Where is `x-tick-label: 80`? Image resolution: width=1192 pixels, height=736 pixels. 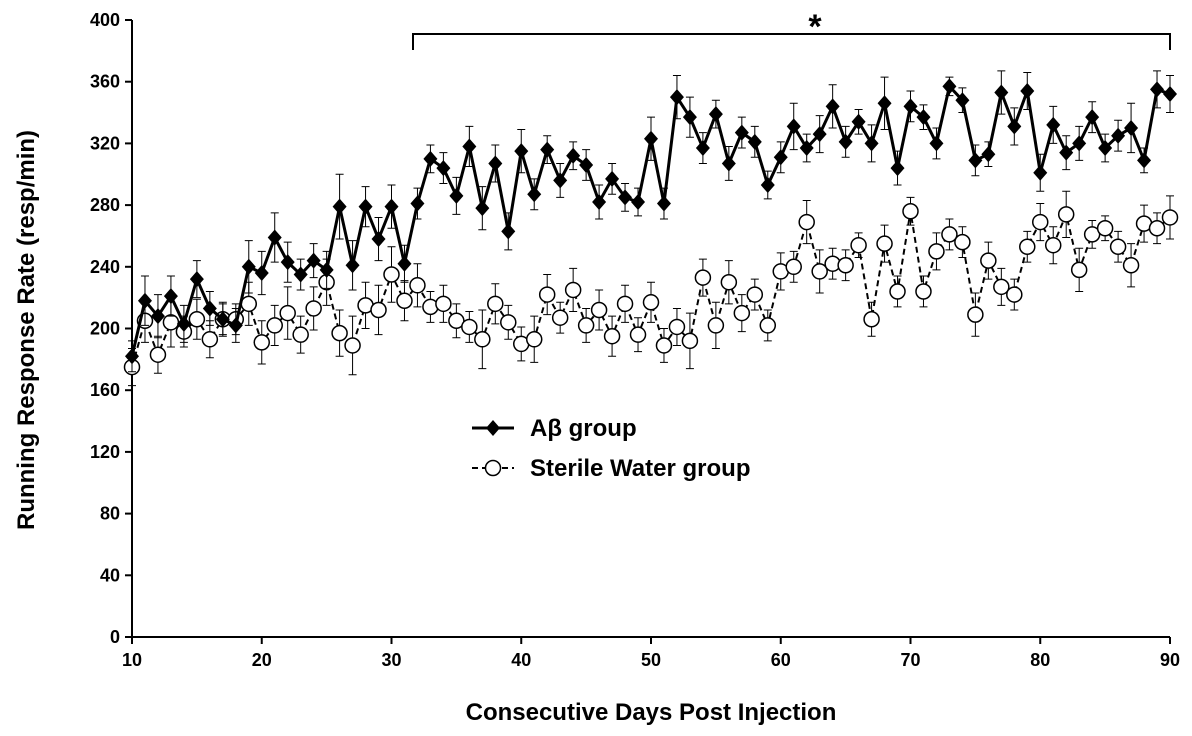
x-tick-label: 80 is located at coordinates (1040, 660).